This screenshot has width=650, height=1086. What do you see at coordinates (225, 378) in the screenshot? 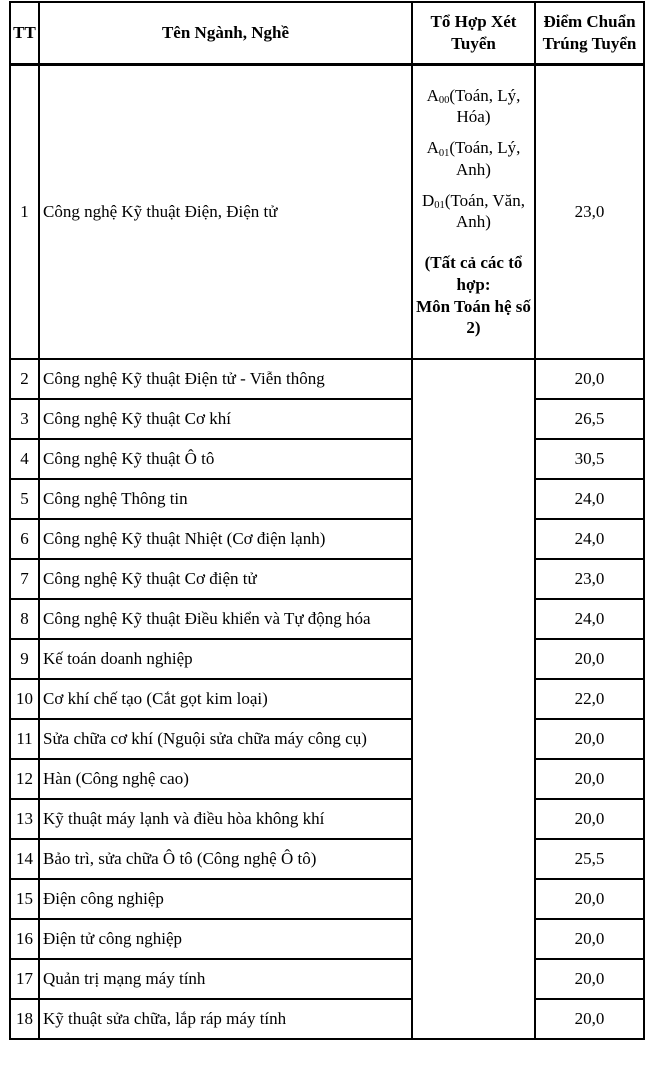
I see `major-name-cell: Công nghệ Kỹ thuật Điện tử - Viễn thông` at bounding box center [225, 378].